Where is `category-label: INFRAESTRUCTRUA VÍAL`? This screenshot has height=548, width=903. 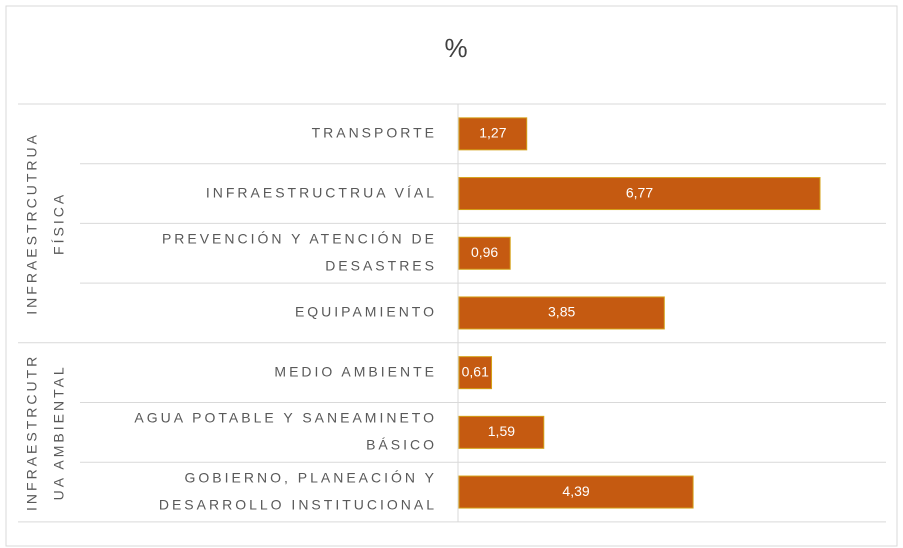
category-label: INFRAESTRUCTRUA VÍAL is located at coordinates (321, 192).